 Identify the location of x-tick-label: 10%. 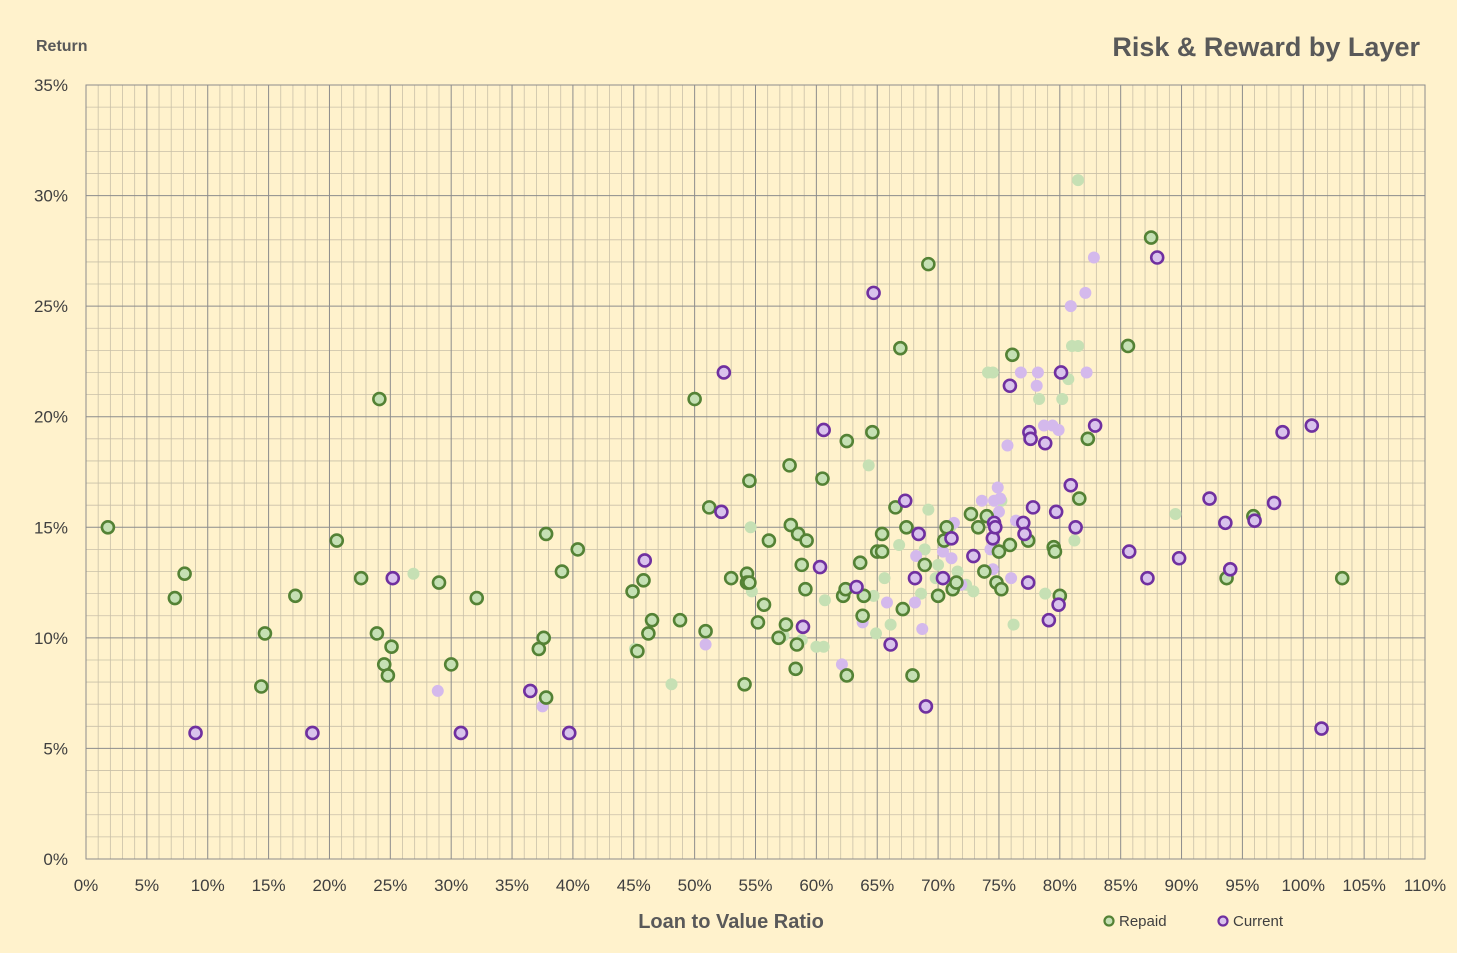
(208, 885).